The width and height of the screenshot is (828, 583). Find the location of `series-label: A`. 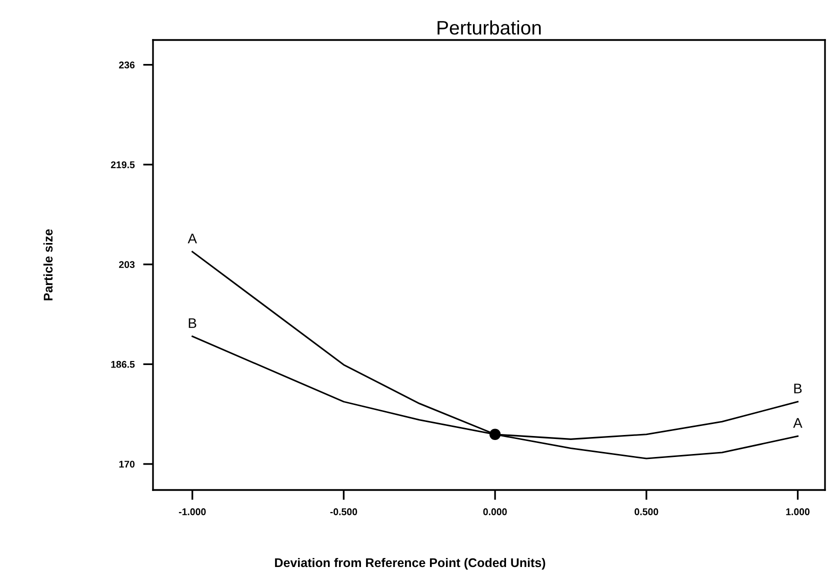

series-label: A is located at coordinates (797, 423).